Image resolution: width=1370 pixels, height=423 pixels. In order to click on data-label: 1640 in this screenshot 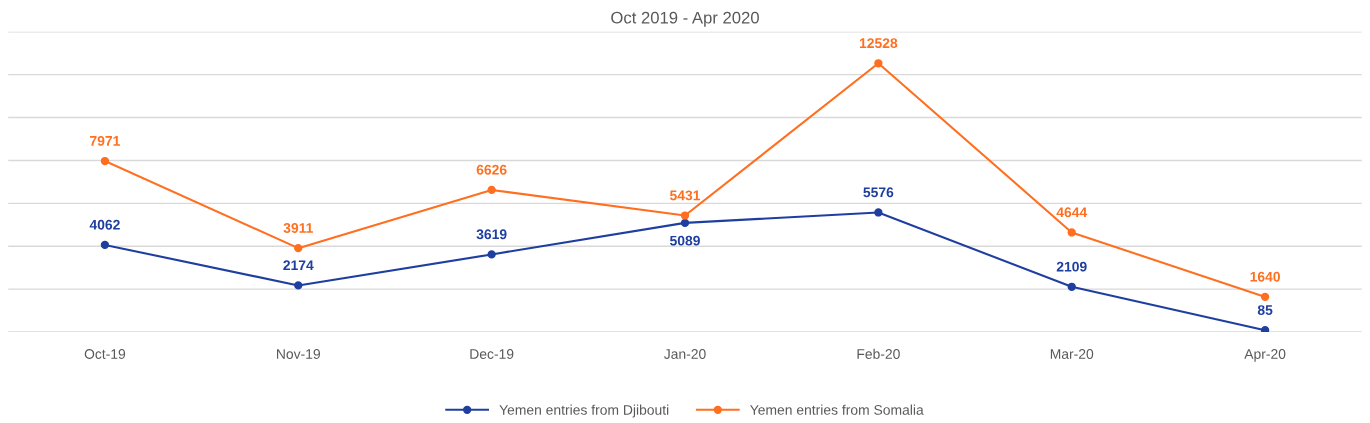, I will do `click(1265, 276)`.